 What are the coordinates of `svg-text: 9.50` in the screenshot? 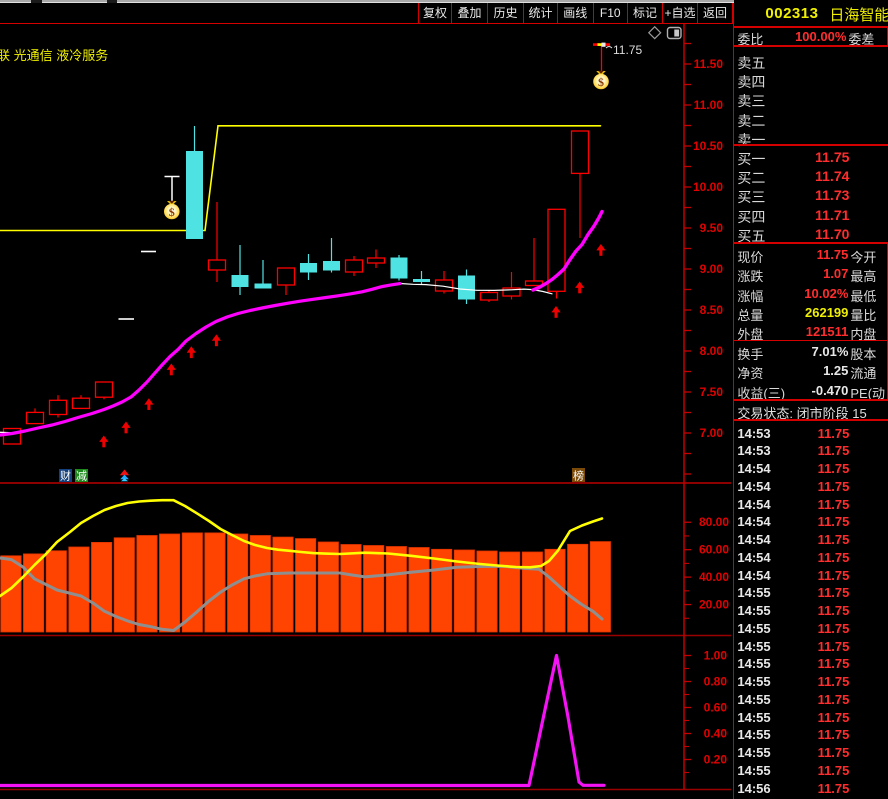 It's located at (712, 228).